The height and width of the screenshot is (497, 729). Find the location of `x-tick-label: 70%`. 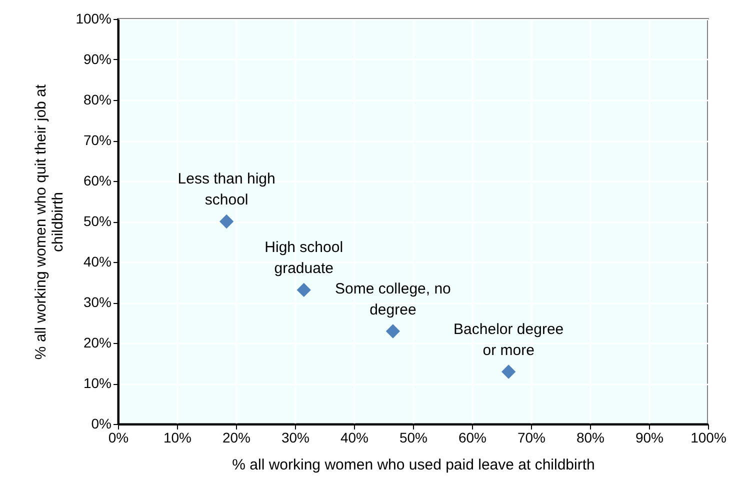

x-tick-label: 70% is located at coordinates (531, 438).